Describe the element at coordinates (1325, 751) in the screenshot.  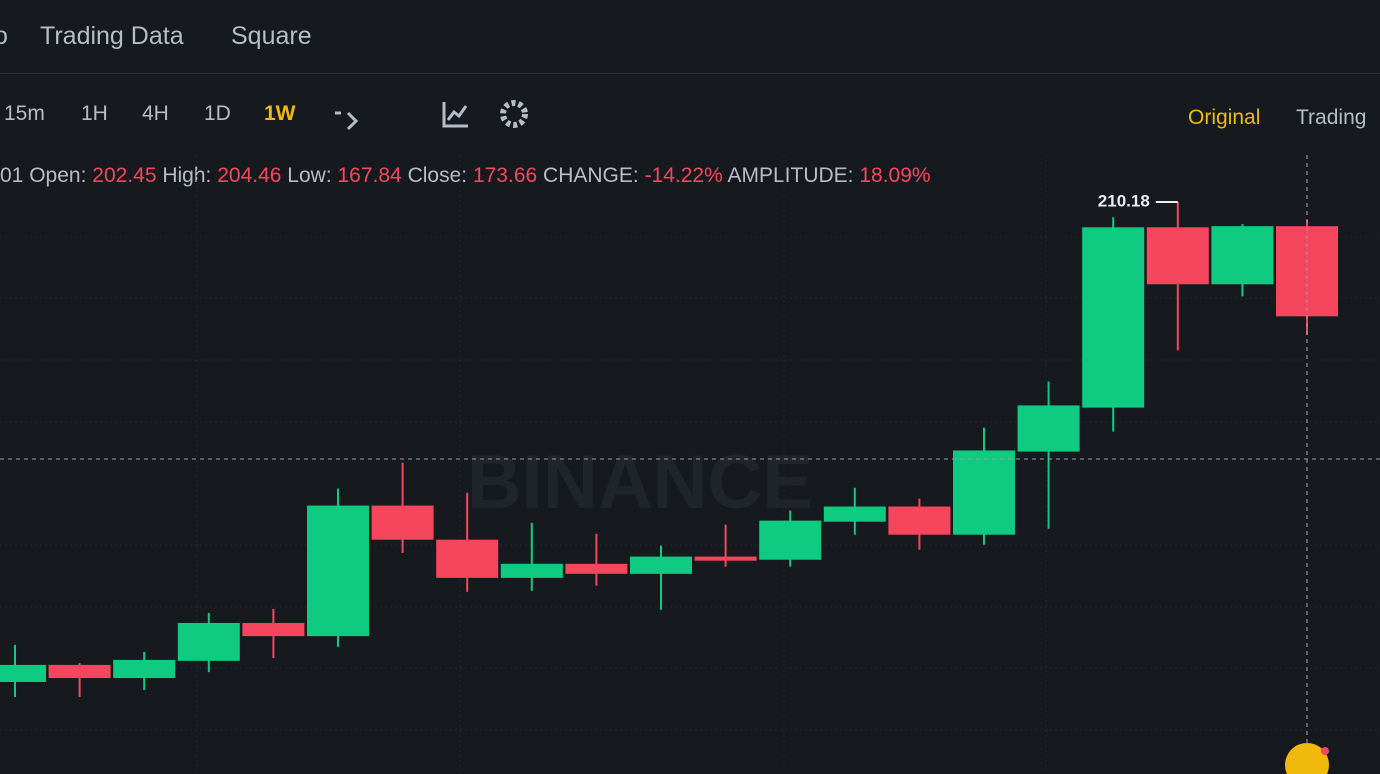
I see `badge` at that location.